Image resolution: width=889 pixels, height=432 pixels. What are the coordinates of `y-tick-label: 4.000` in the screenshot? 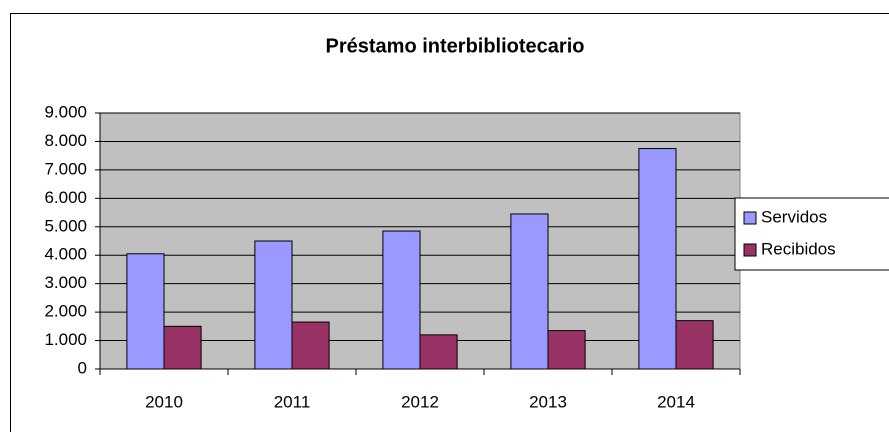 It's located at (65, 254).